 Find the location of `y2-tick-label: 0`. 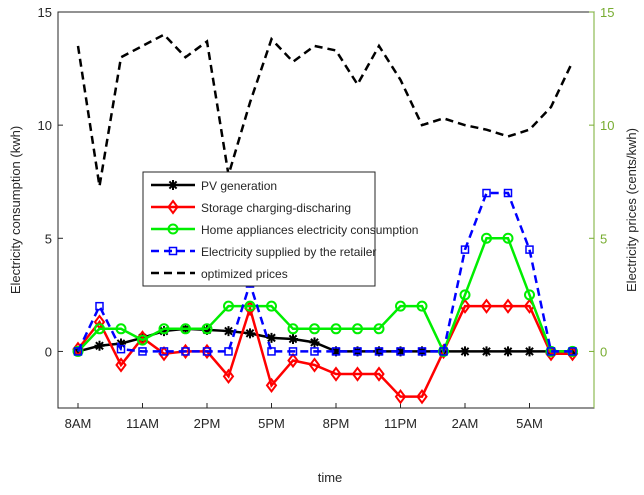

y2-tick-label: 0 is located at coordinates (603, 351).